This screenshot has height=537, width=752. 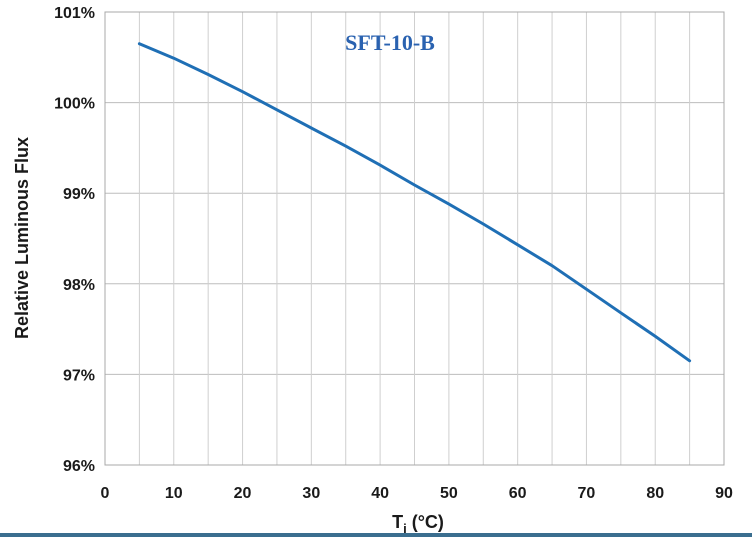 I want to click on x-tick-label: 40, so click(x=380, y=493).